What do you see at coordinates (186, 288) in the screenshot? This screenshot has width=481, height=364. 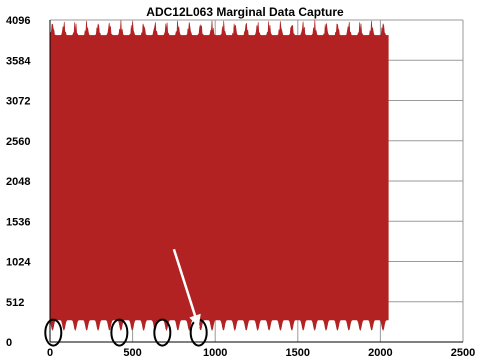 I see `annotation-arrow-shaft` at bounding box center [186, 288].